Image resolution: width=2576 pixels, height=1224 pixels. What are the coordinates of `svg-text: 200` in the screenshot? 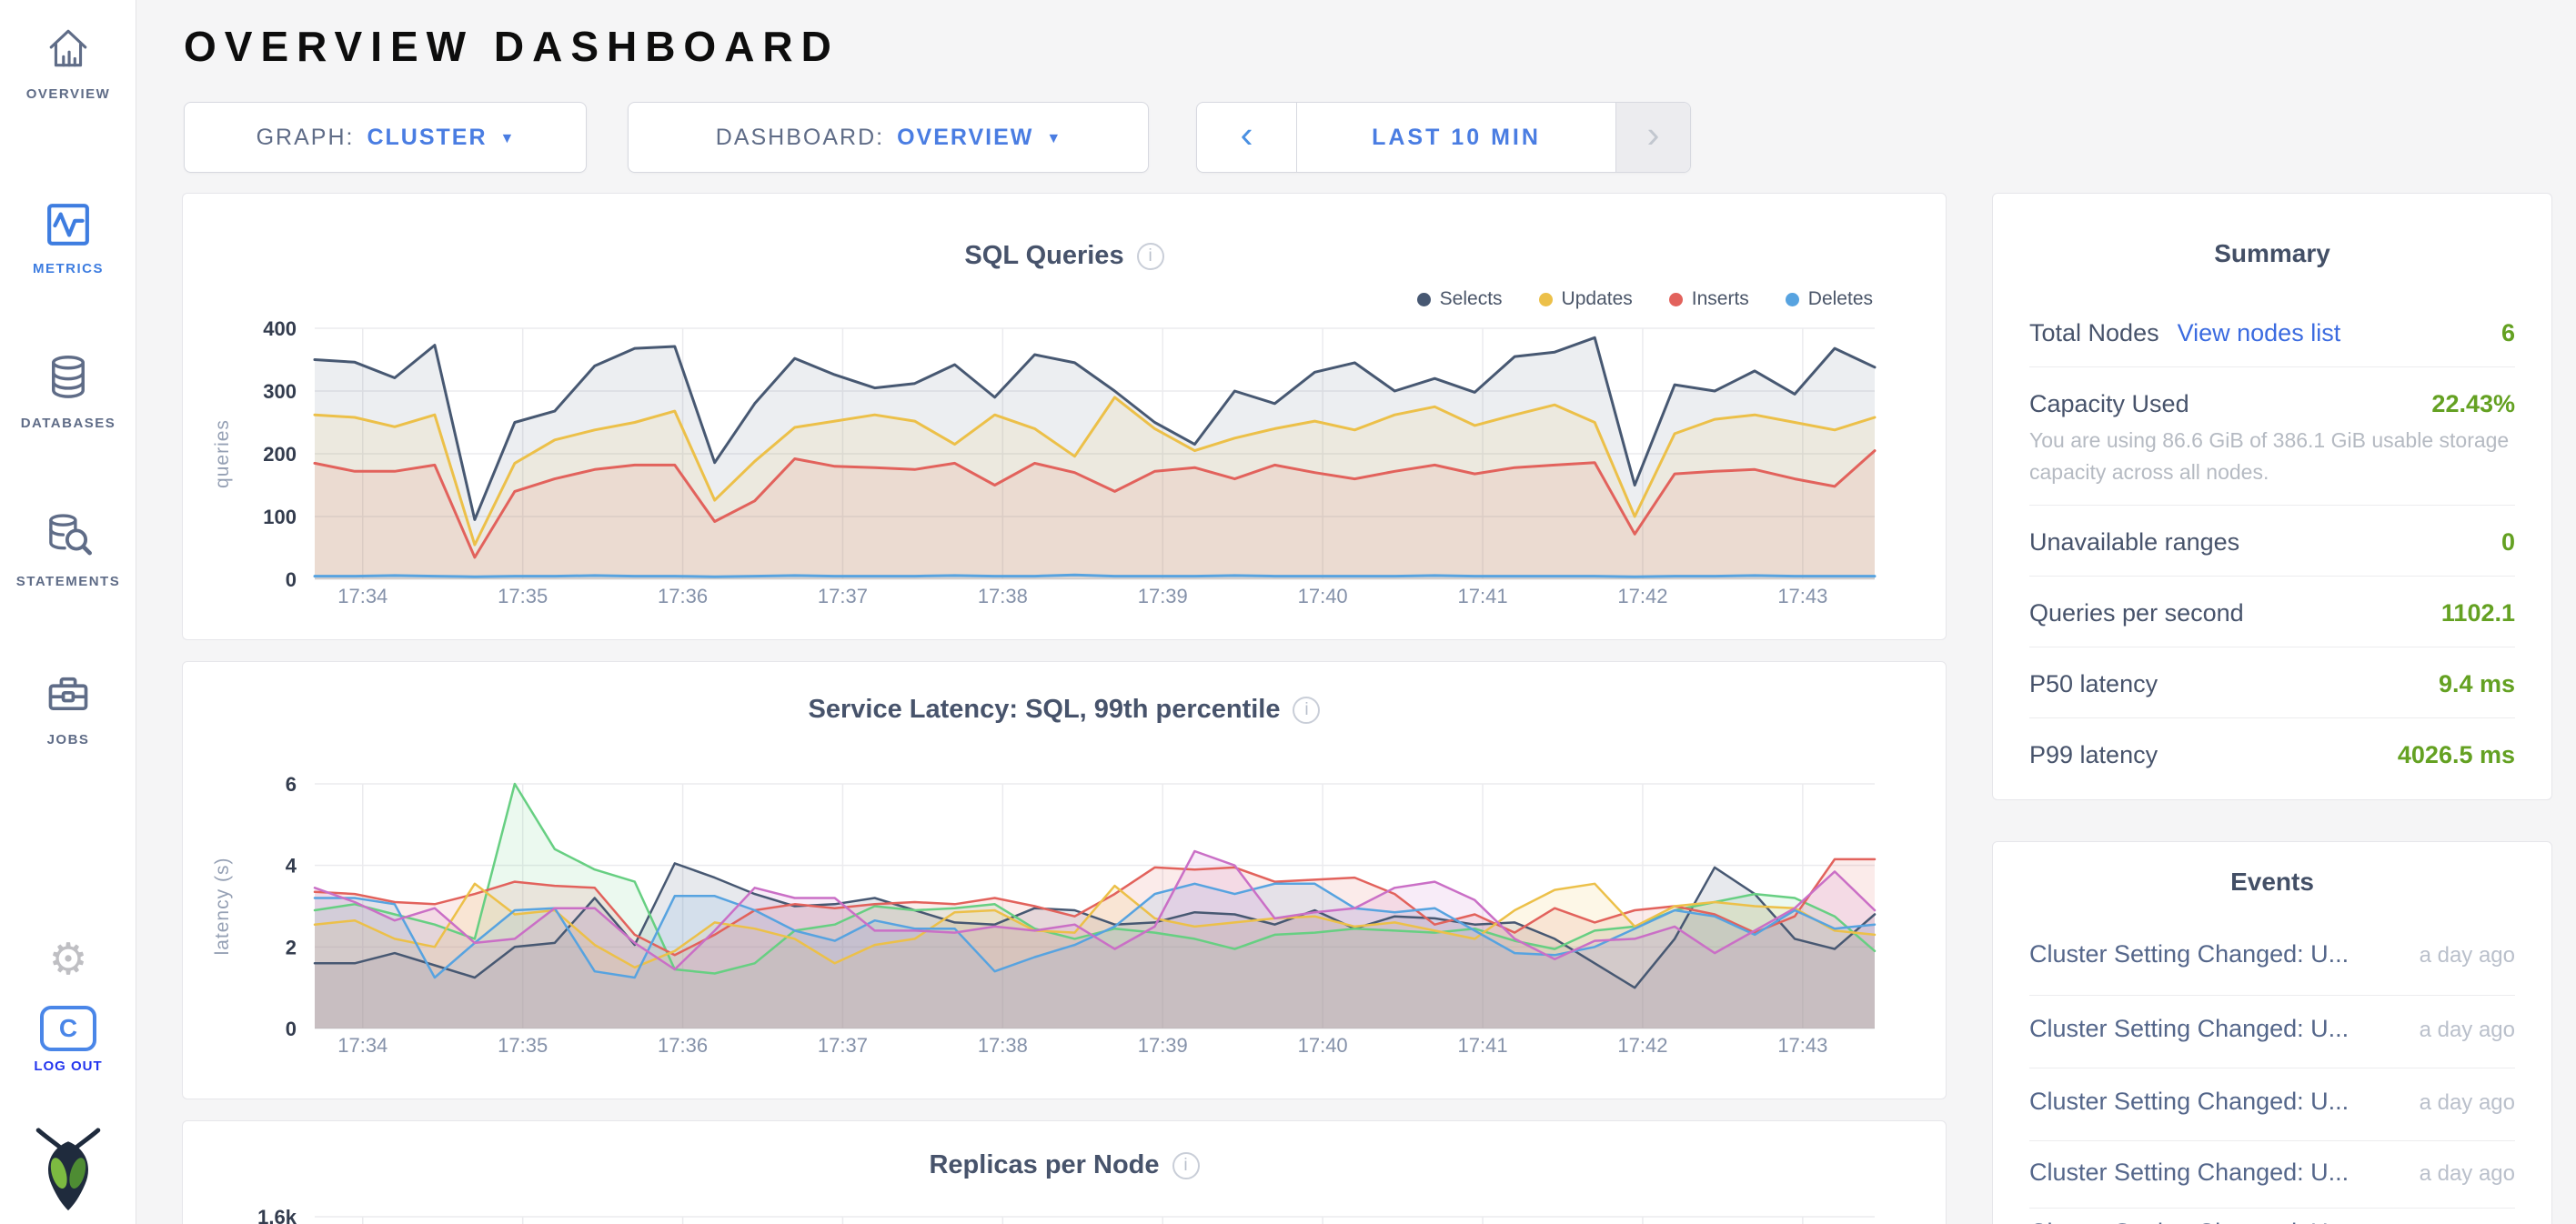 It's located at (280, 455).